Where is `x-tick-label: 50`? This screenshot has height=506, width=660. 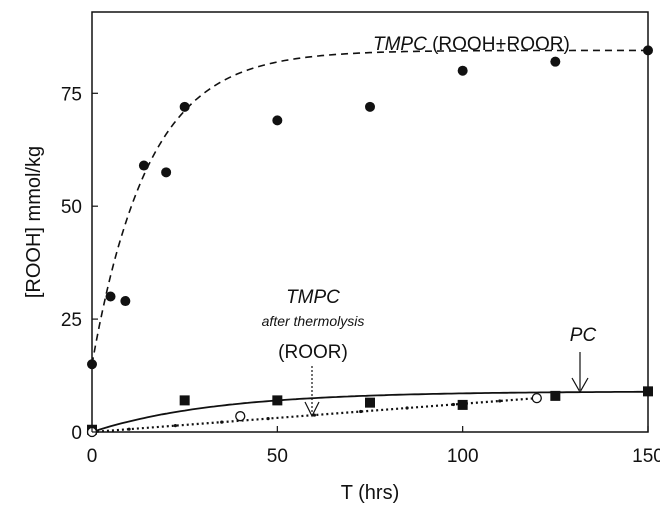
x-tick-label: 50 is located at coordinates (277, 456).